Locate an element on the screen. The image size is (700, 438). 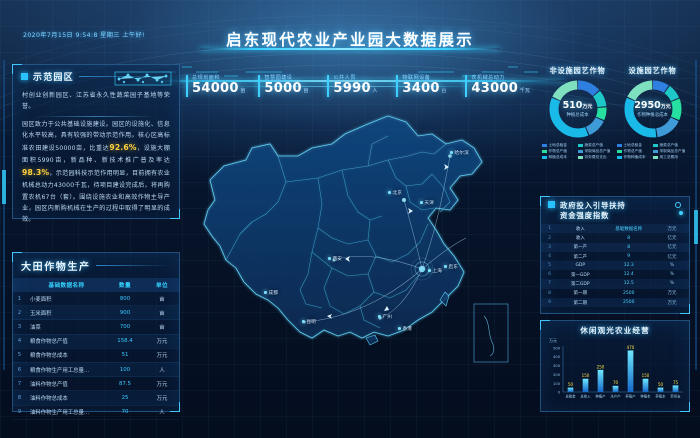
table-row: 4 第二产 9 亿元 is located at coordinates (615, 256).